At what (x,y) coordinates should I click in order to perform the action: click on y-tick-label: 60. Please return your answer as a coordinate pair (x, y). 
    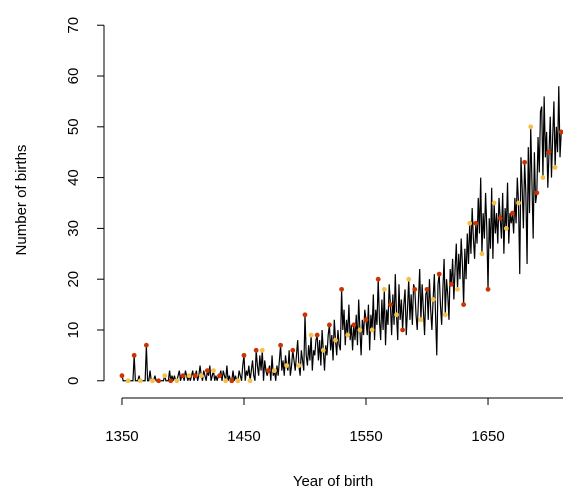
    Looking at the image, I should click on (73, 76).